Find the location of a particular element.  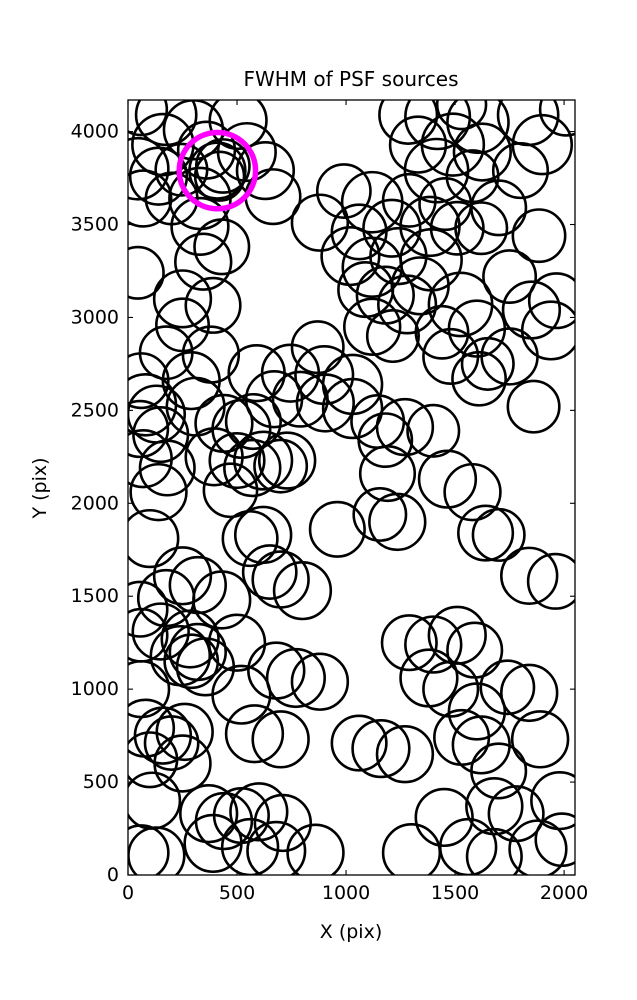

y-tick-label: 2500 is located at coordinates (95, 410).